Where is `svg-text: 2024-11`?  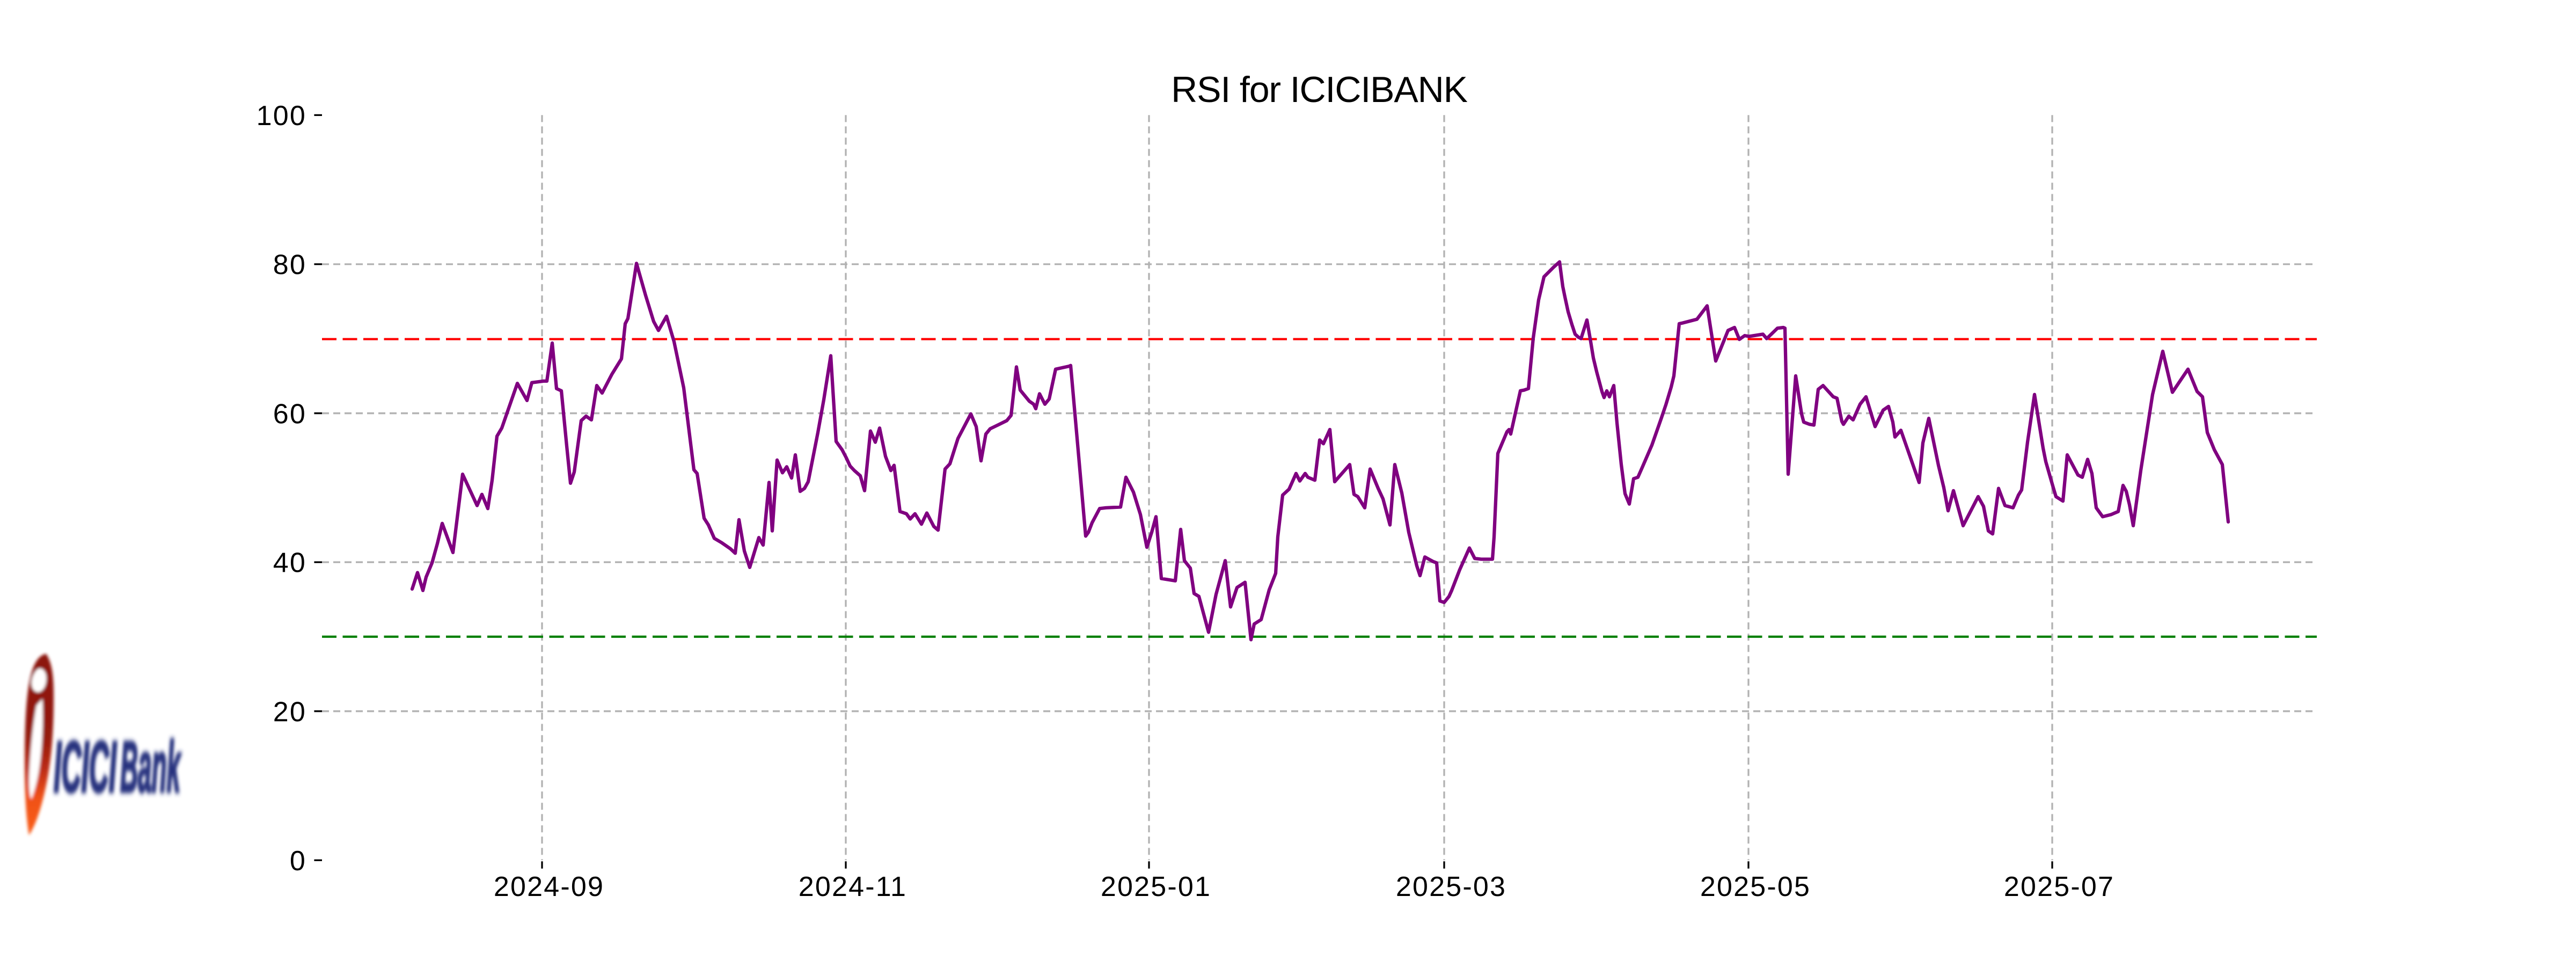
svg-text: 2024-11 is located at coordinates (853, 886).